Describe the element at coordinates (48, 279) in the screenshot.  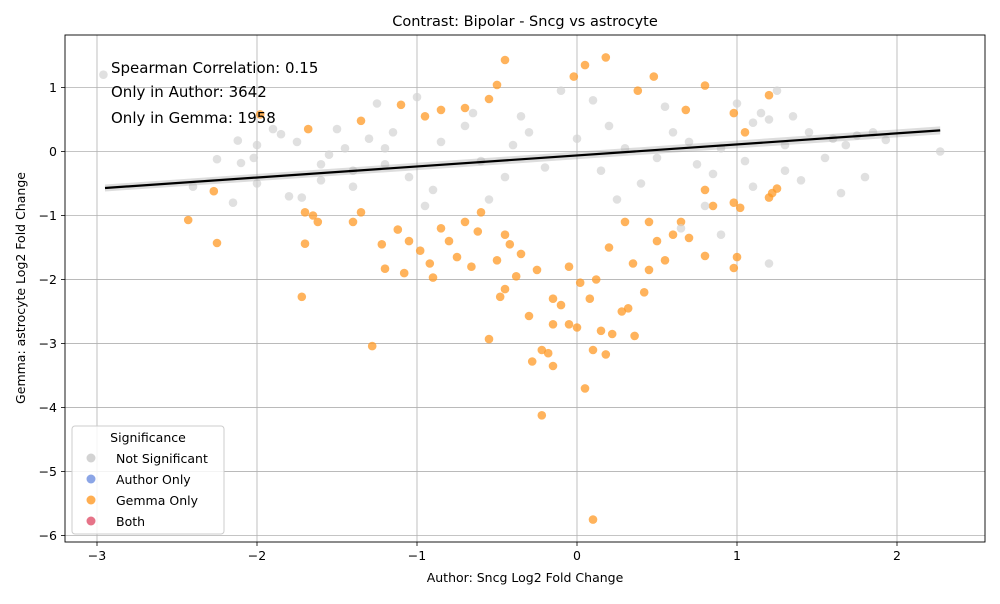
I see `y-tick-label: −2` at that location.